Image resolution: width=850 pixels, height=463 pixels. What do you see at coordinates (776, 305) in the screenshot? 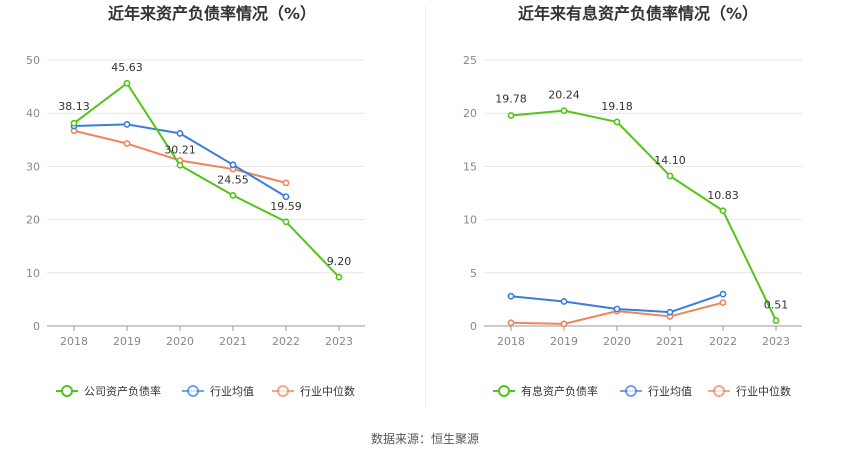
I see `data-label: 0.51` at bounding box center [776, 305].